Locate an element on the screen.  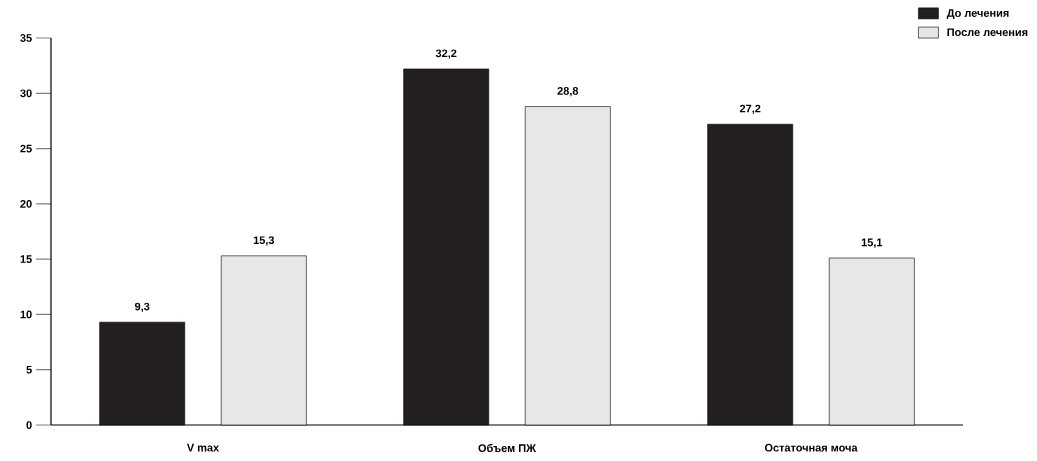
x-tick-label: Объем ПЖ is located at coordinates (507, 447).